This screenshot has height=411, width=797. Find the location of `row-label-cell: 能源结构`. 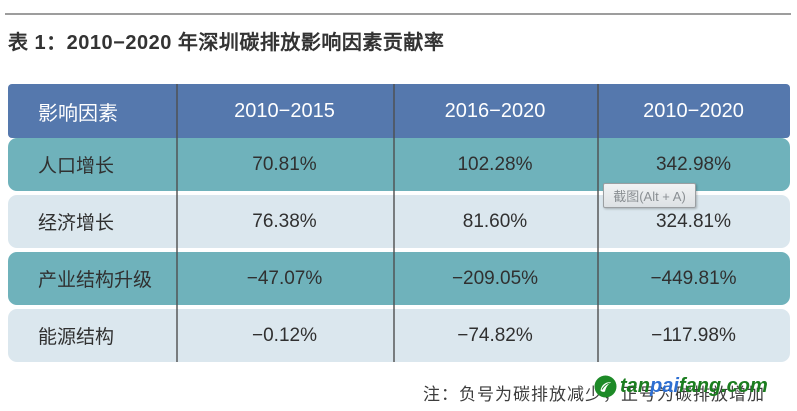

row-label-cell: 能源结构 is located at coordinates (76, 337).